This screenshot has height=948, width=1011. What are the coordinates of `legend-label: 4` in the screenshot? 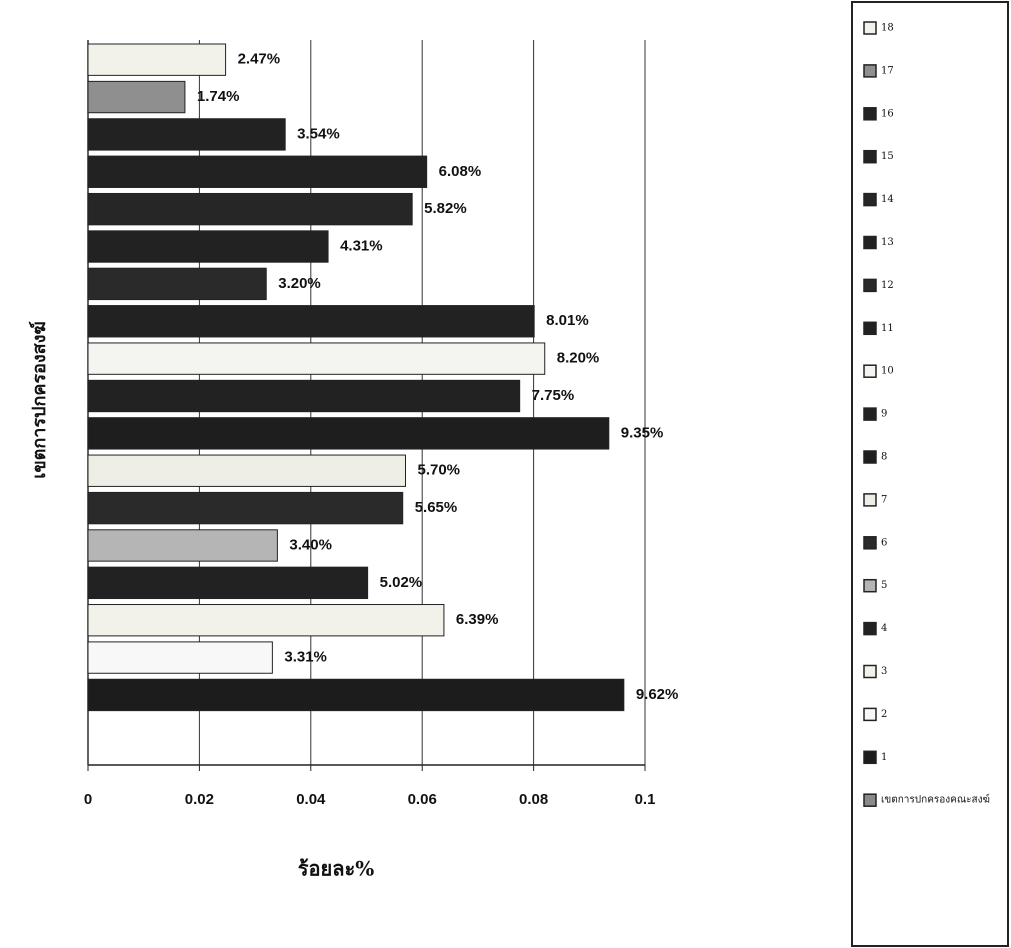 It's located at (884, 628).